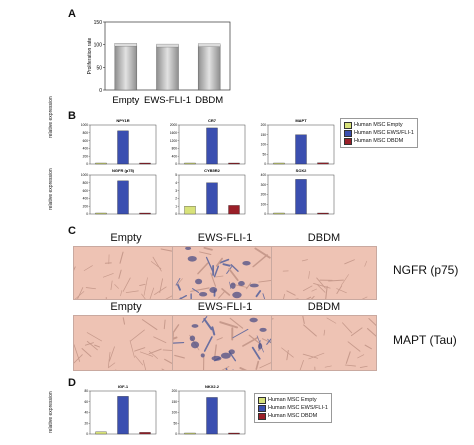 This screenshot has height=445, width=474. What do you see at coordinates (126, 343) in the screenshot?
I see `micrograph-mapt-empty` at bounding box center [126, 343].